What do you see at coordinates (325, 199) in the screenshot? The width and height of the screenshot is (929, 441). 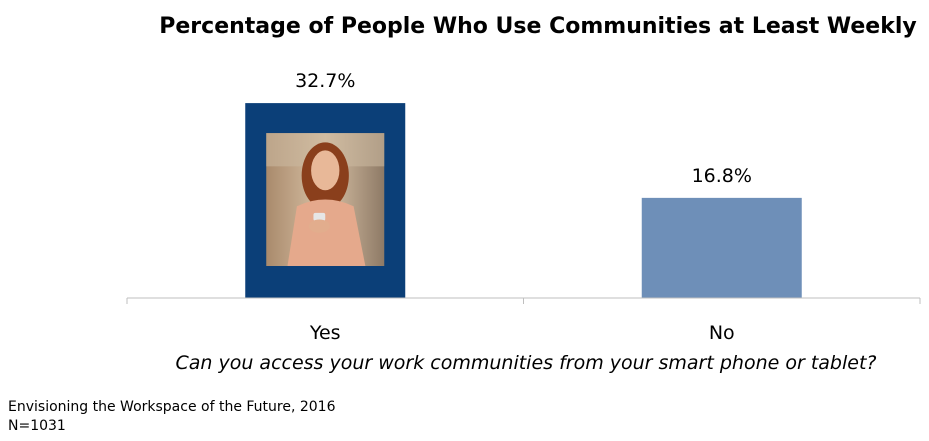 I see `woman-with-phone-image` at bounding box center [325, 199].